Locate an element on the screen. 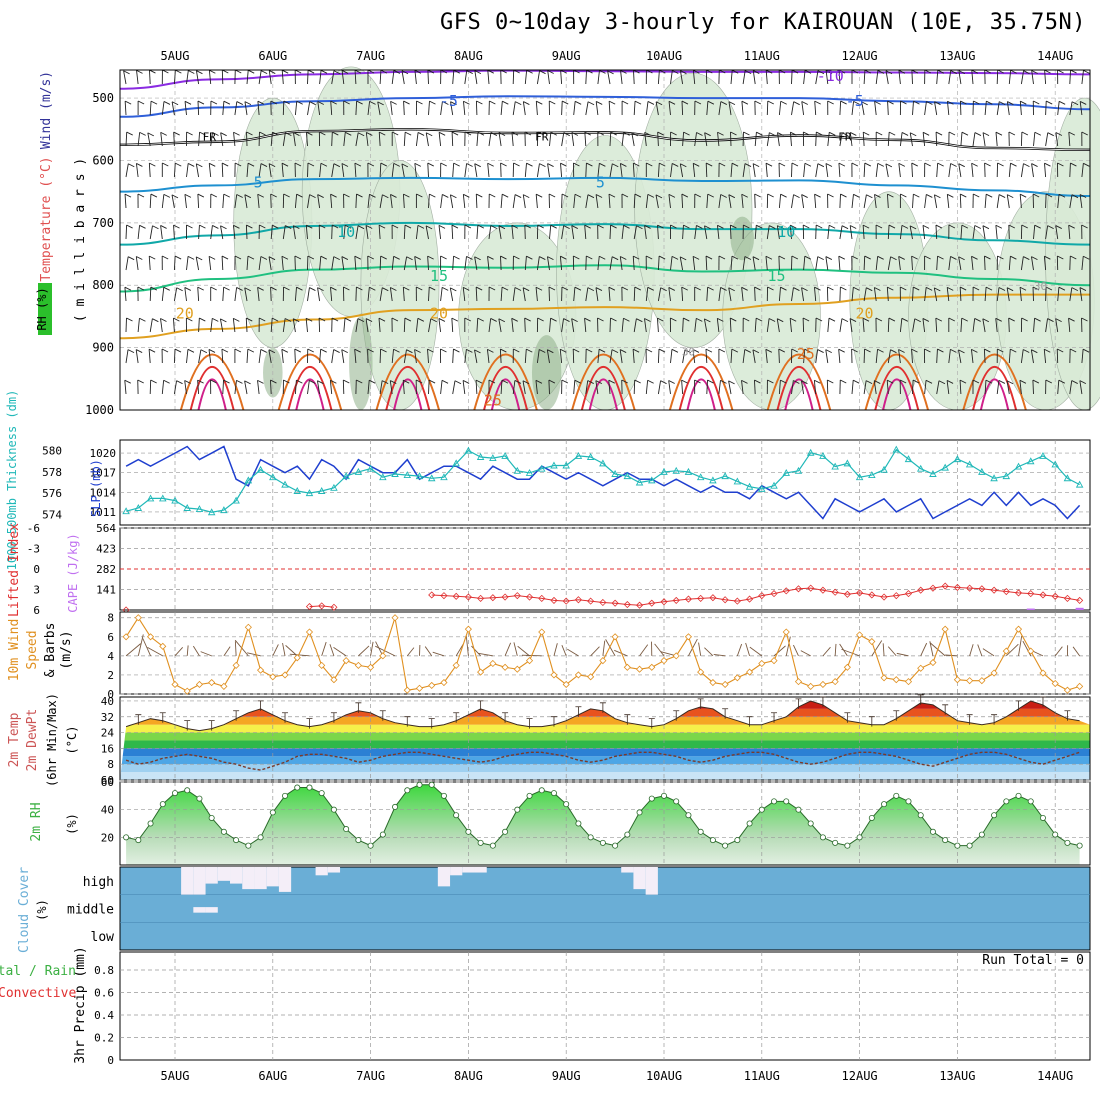 Image resolution: width=1100 pixels, height=1100 pixels. rh2m-panel is located at coordinates (605, 823).